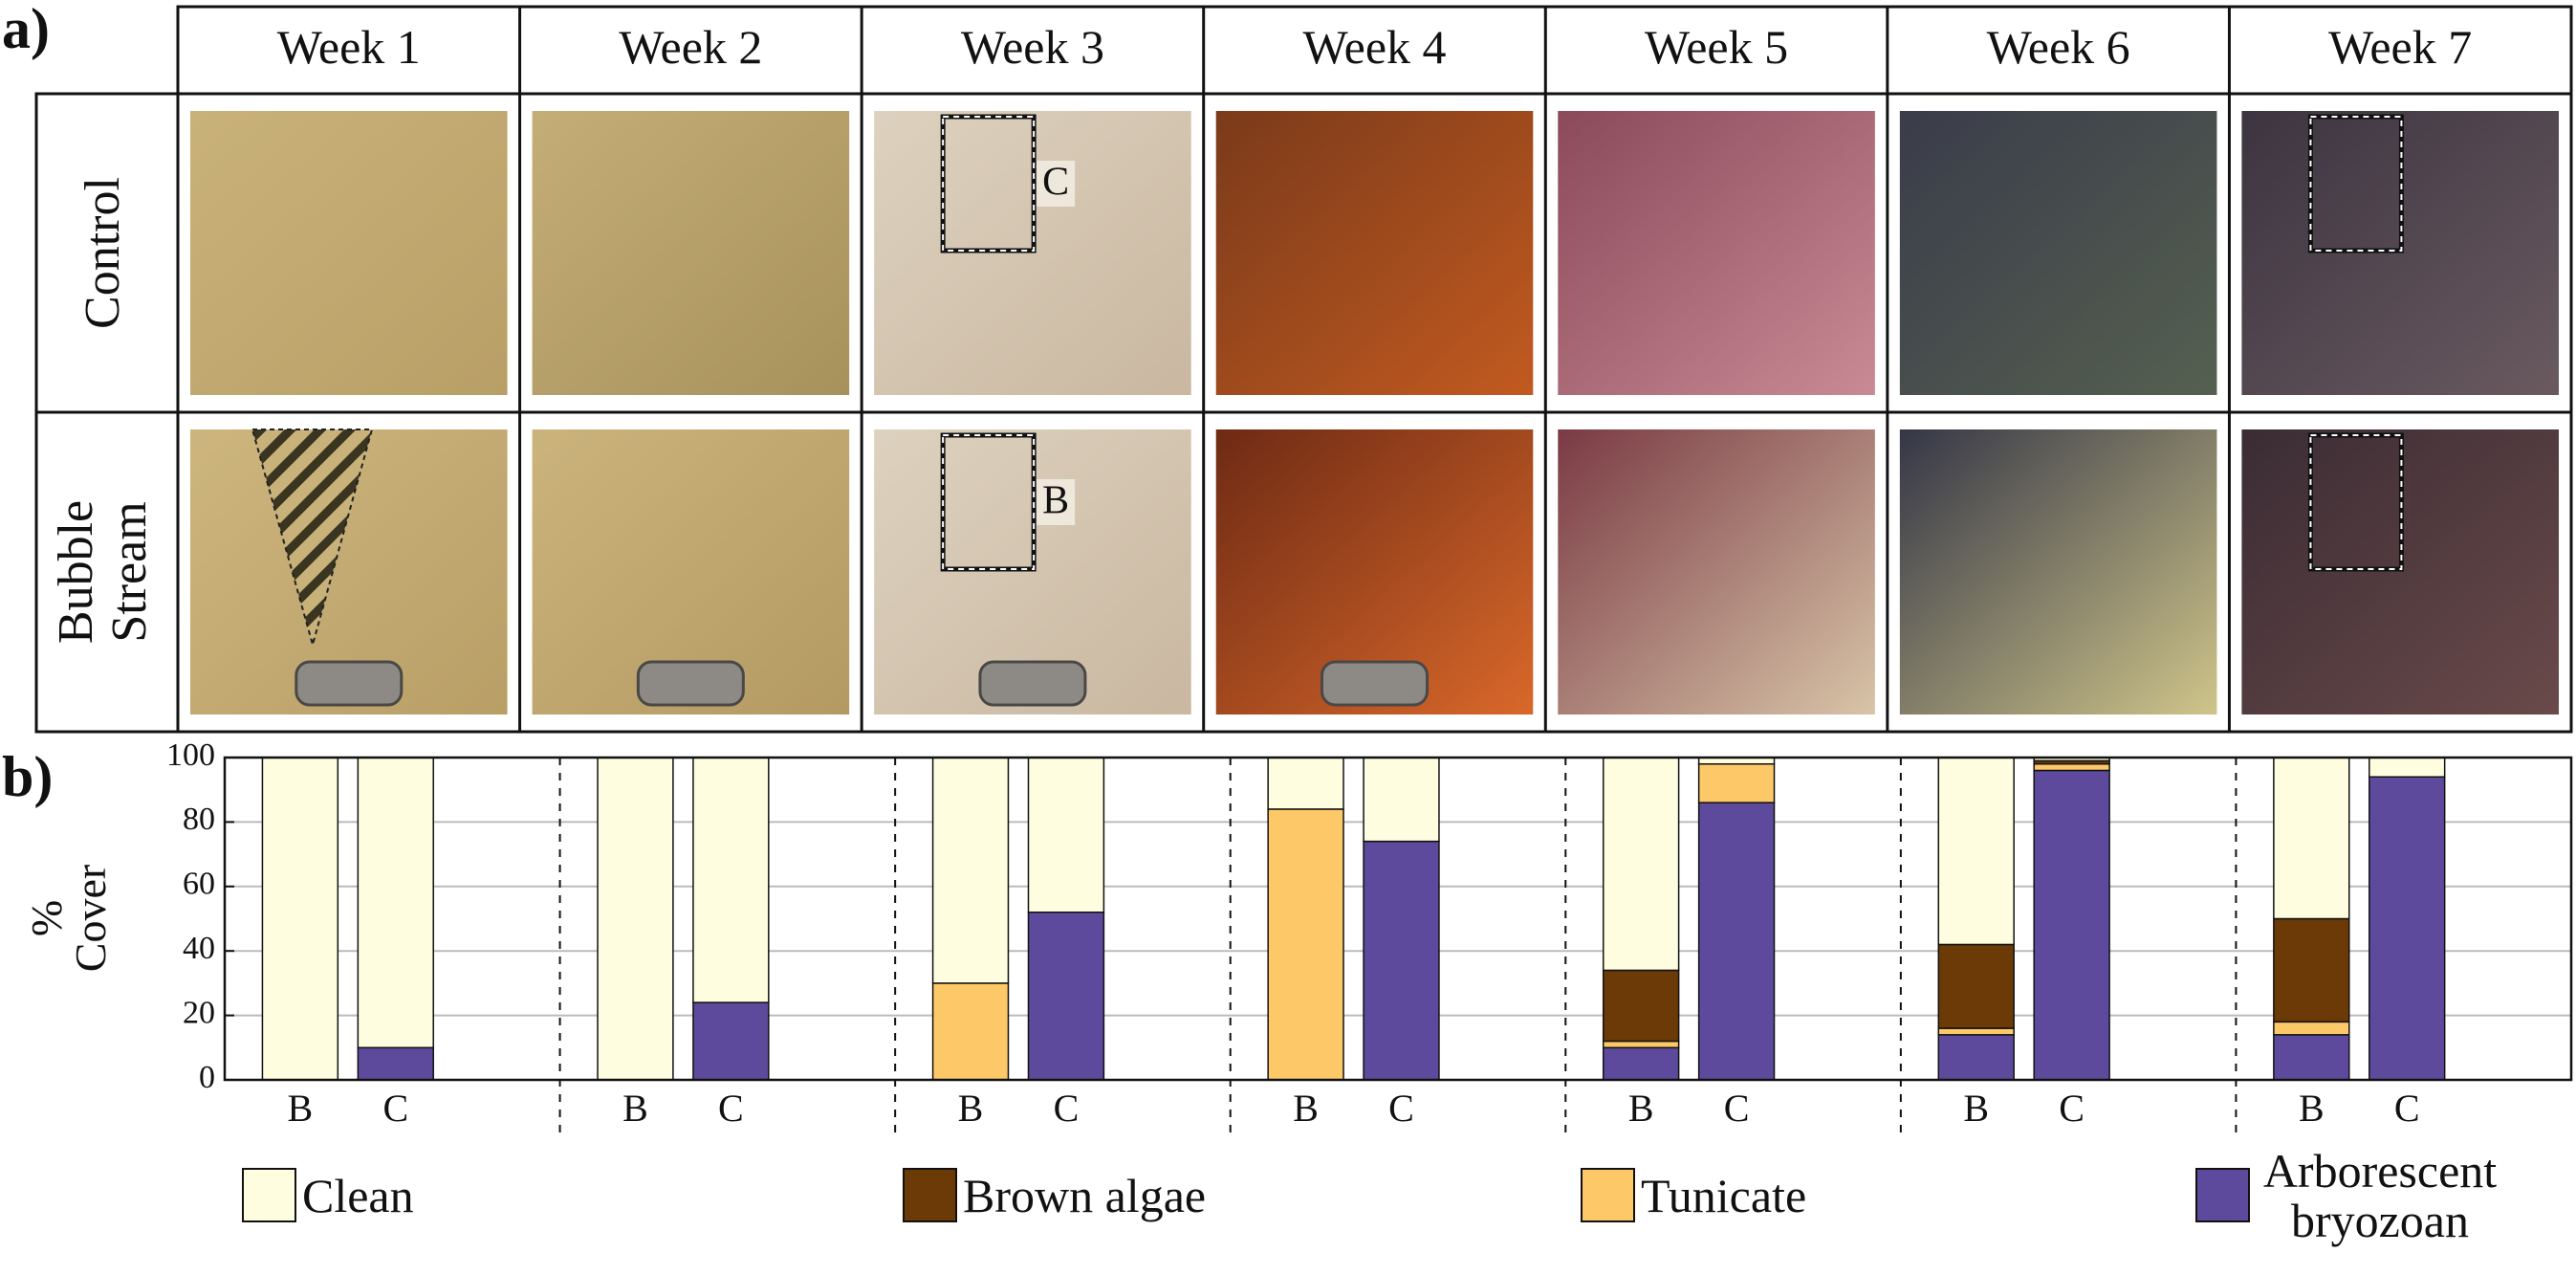  What do you see at coordinates (46, 918) in the screenshot?
I see `y-axis-label-line: %` at bounding box center [46, 918].